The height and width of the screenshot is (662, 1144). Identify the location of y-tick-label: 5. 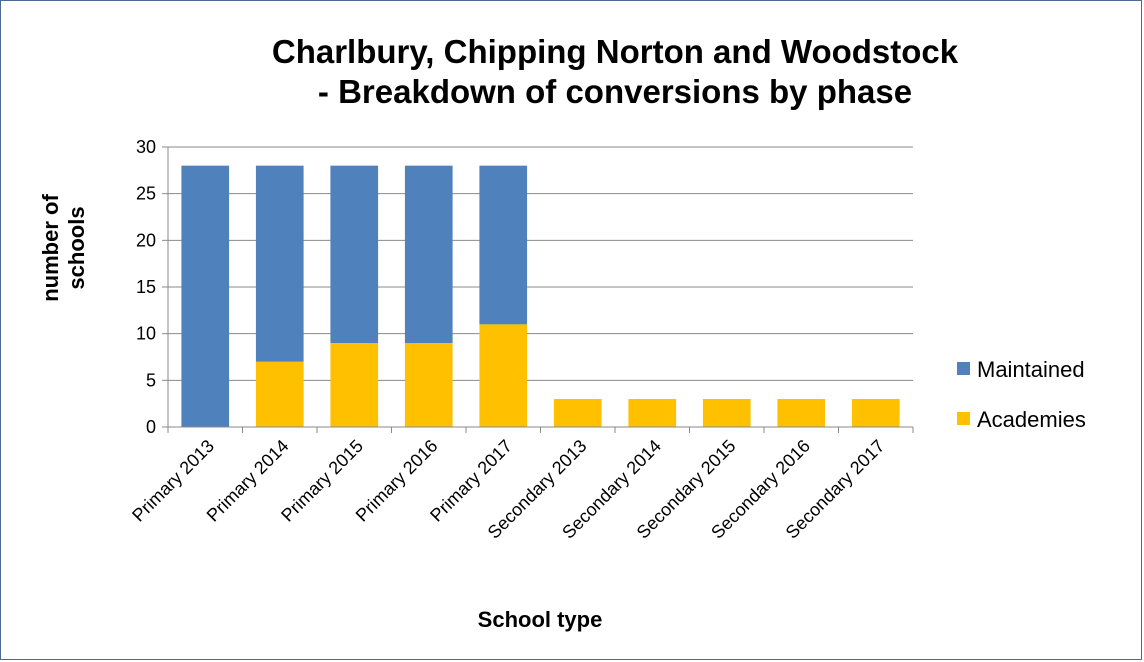
(151, 380).